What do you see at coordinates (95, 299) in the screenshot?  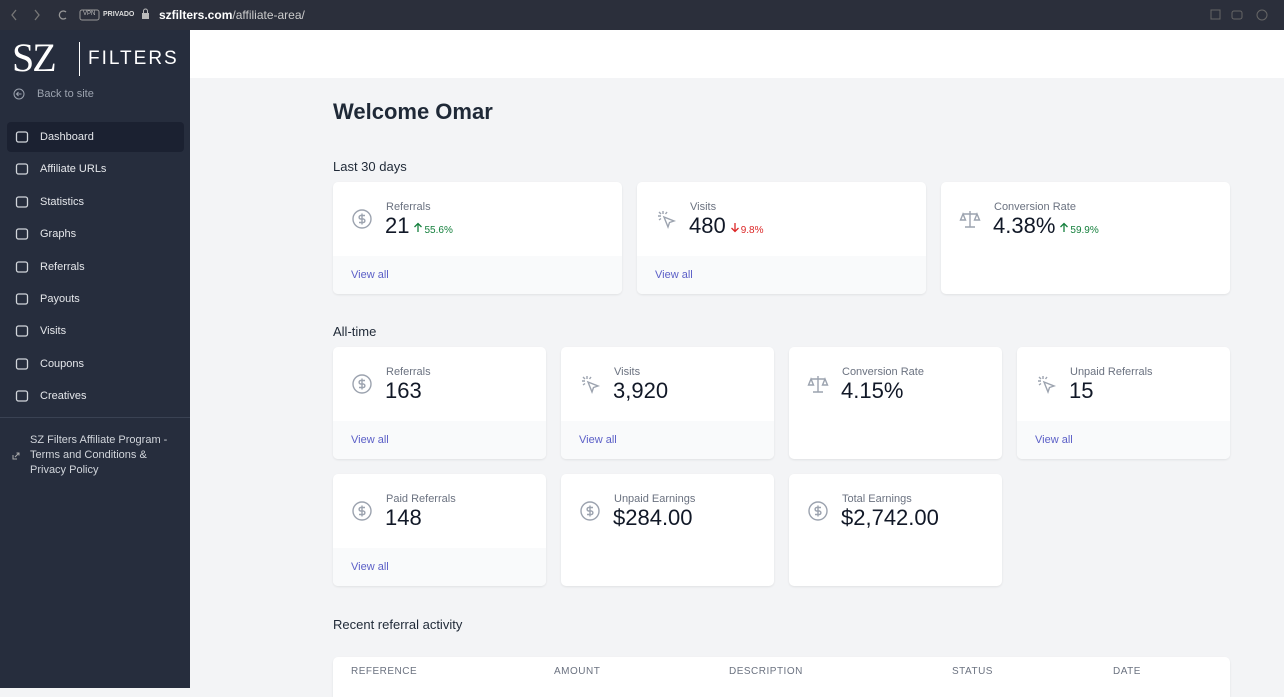 I see `nav-item: Payouts` at bounding box center [95, 299].